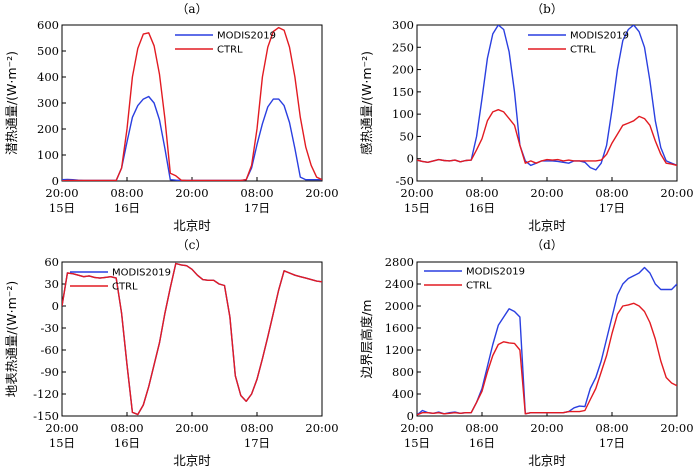 This screenshot has width=700, height=469. Describe the element at coordinates (49, 350) in the screenshot. I see `y-tick-label: -60` at that location.